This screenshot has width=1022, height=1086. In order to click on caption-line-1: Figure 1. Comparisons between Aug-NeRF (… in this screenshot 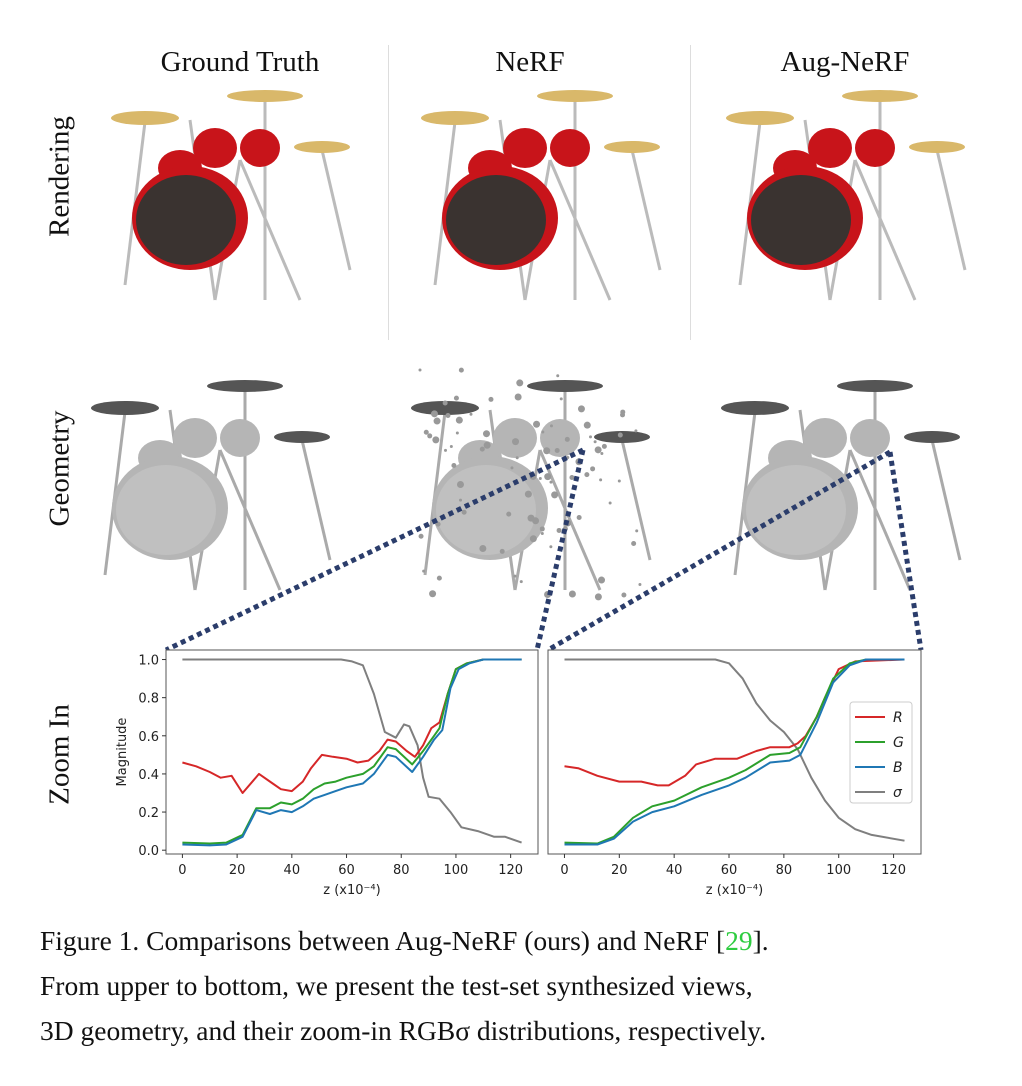, I will do `click(520, 940)`.